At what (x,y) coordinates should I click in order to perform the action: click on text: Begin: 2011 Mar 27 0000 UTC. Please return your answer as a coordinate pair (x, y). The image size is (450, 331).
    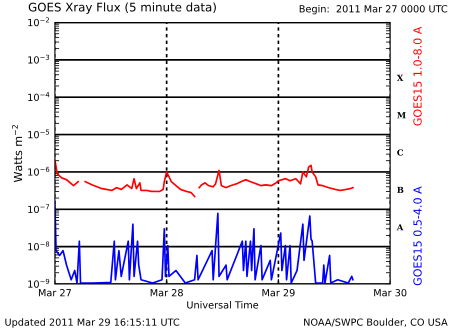
    Looking at the image, I should click on (374, 9).